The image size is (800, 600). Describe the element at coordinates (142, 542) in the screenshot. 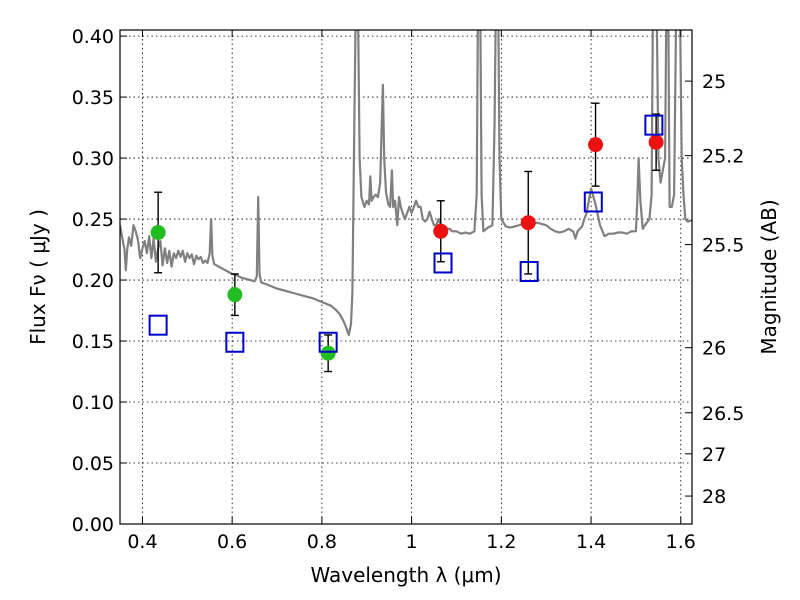

I see `x-tick-label: 0.4` at that location.